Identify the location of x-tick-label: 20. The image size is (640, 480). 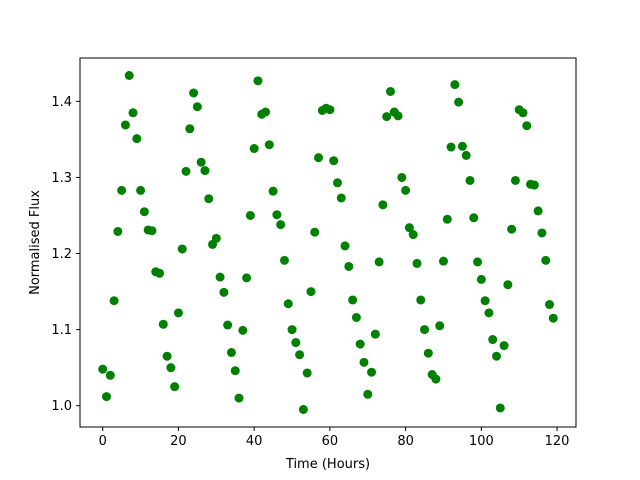
(178, 441).